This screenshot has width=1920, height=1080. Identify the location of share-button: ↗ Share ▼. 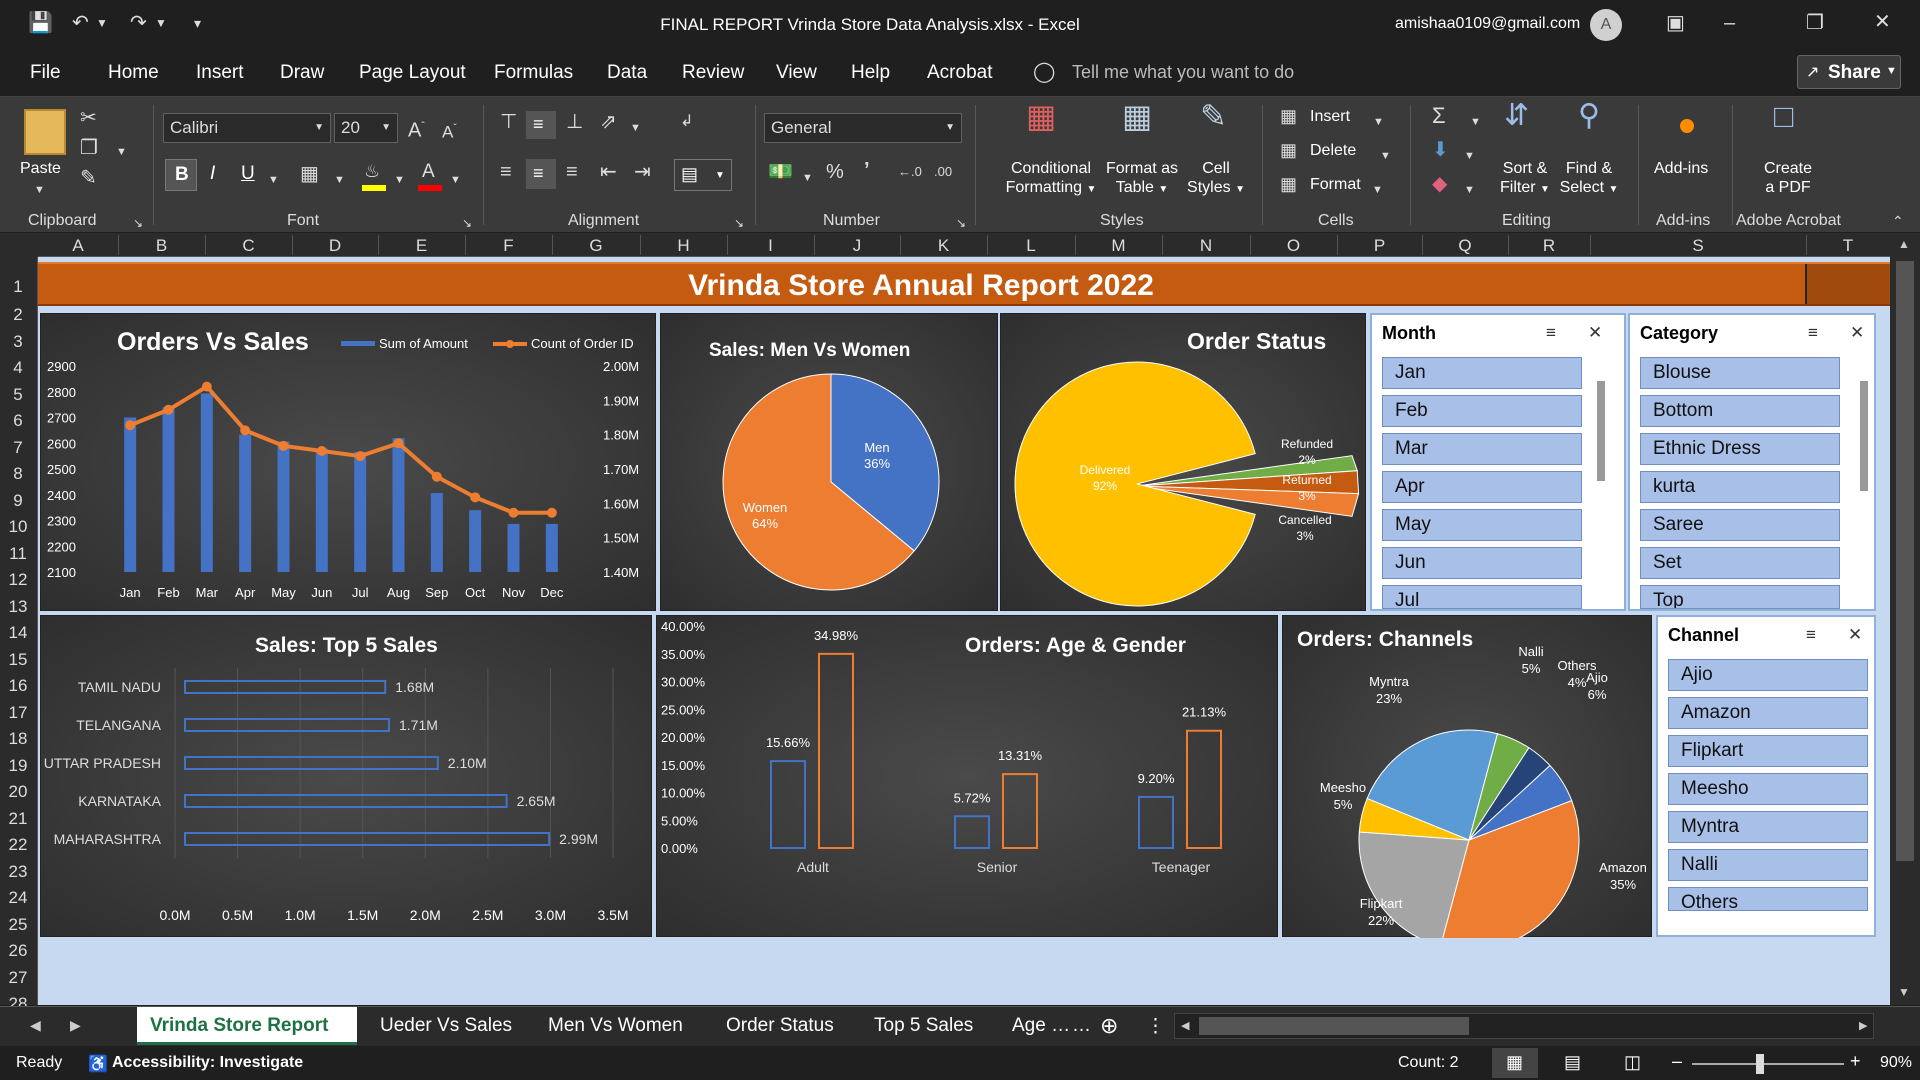
(1849, 72).